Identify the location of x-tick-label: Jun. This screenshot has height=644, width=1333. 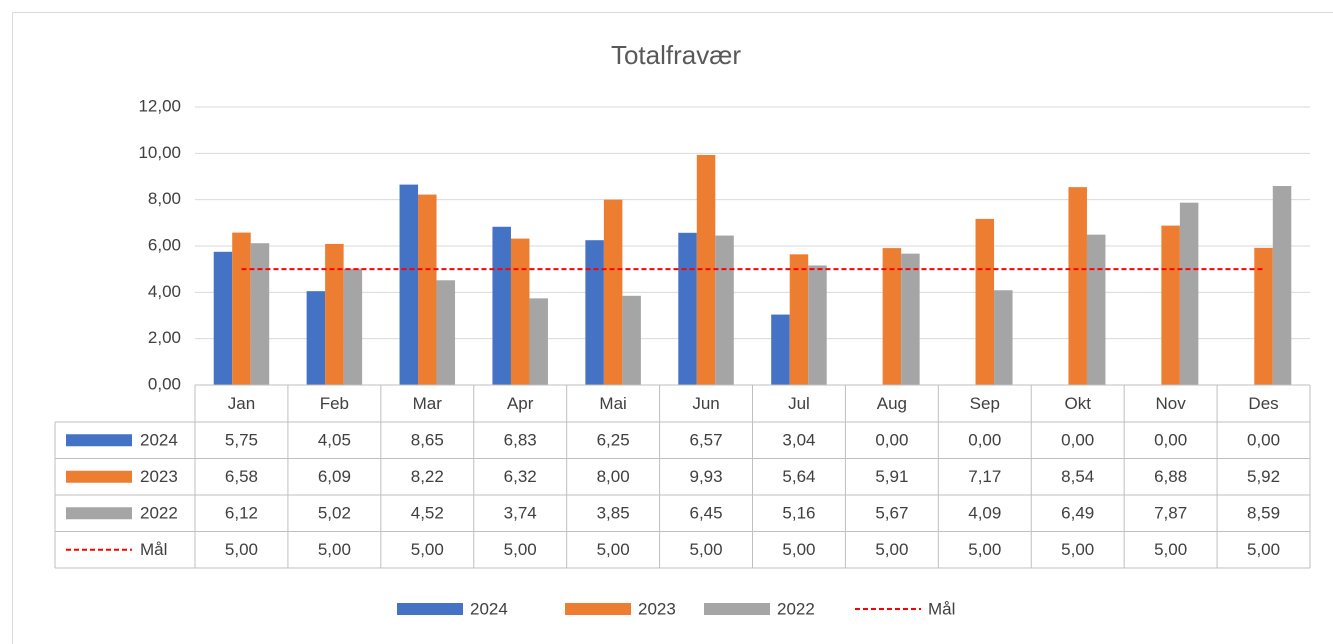
(705, 403).